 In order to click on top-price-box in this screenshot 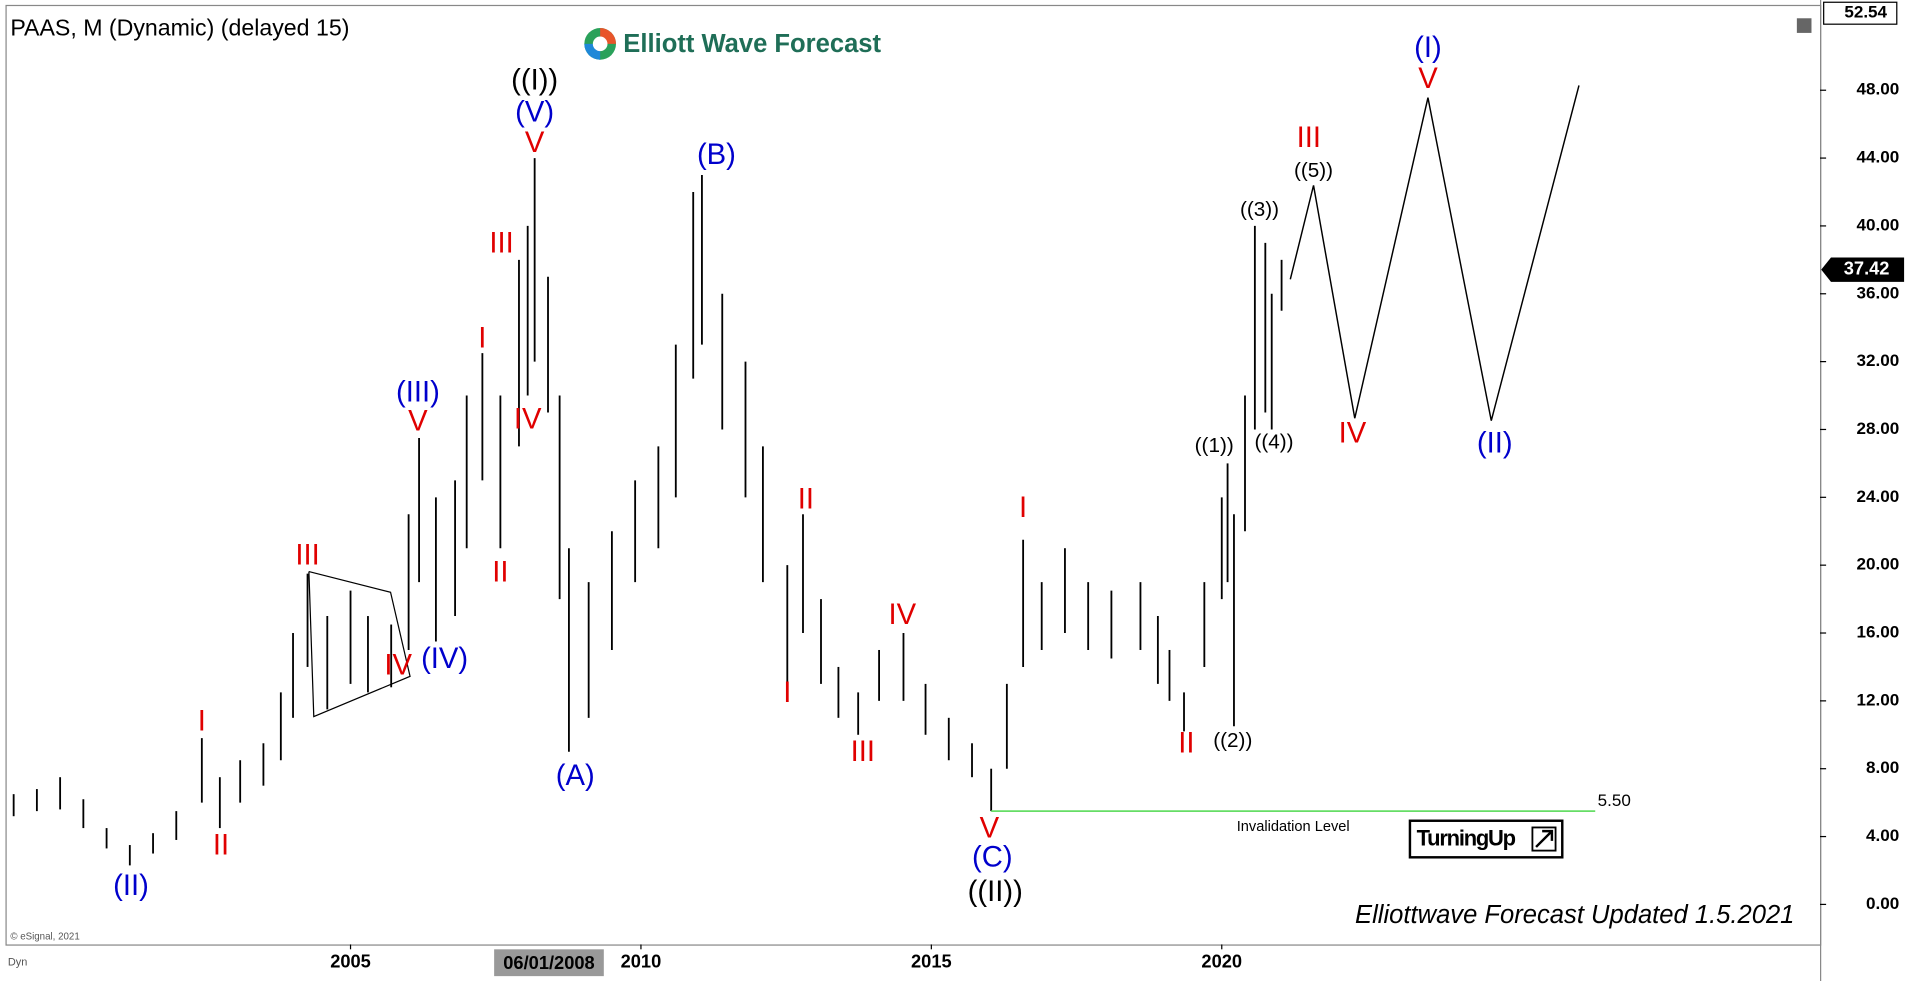, I will do `click(1860, 13)`.